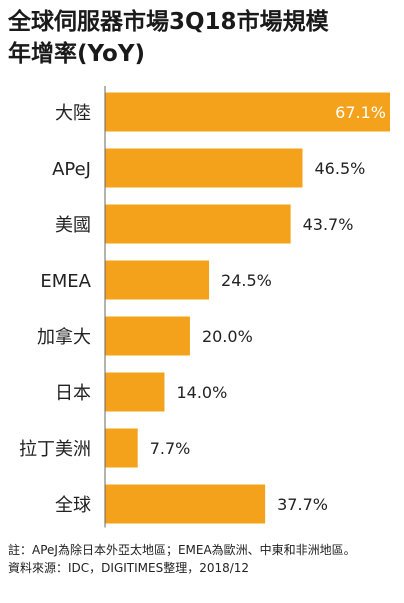 The width and height of the screenshot is (404, 603). Describe the element at coordinates (246, 280) in the screenshot. I see `value-label-3: 24.5%` at that location.